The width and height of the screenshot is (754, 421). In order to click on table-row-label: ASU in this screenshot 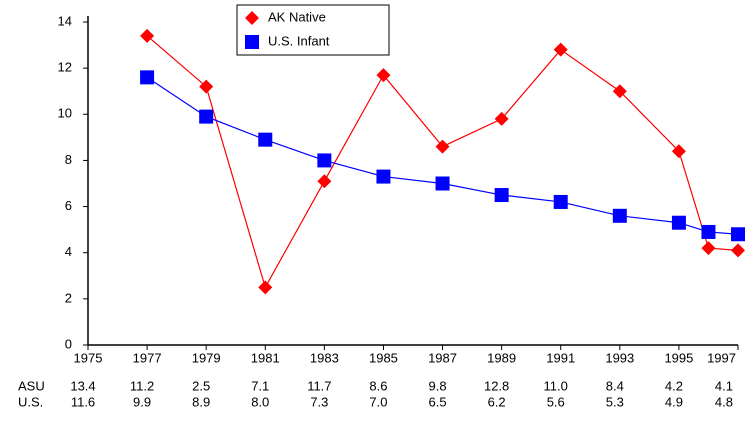, I will do `click(31, 385)`.